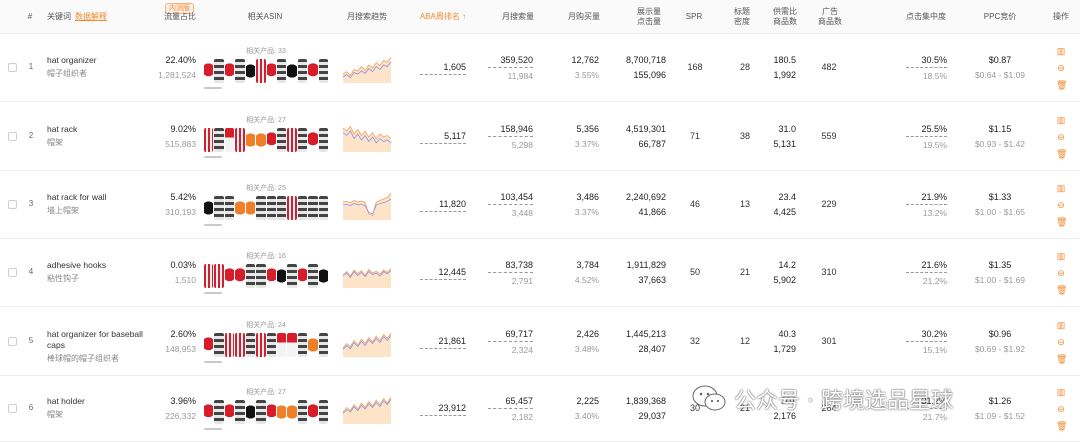 The height and width of the screenshot is (442, 1080). Describe the element at coordinates (510, 335) in the screenshot. I see `monthly-search-value: 69,717` at that location.